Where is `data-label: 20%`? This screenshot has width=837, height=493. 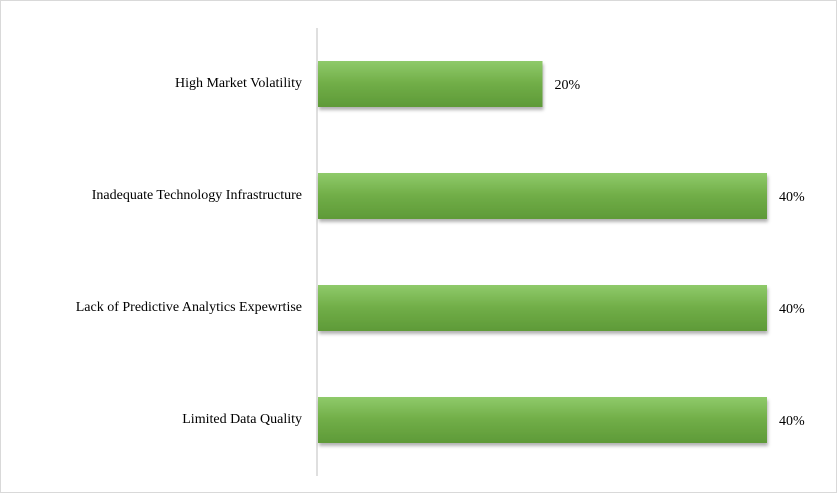 data-label: 20% is located at coordinates (568, 85).